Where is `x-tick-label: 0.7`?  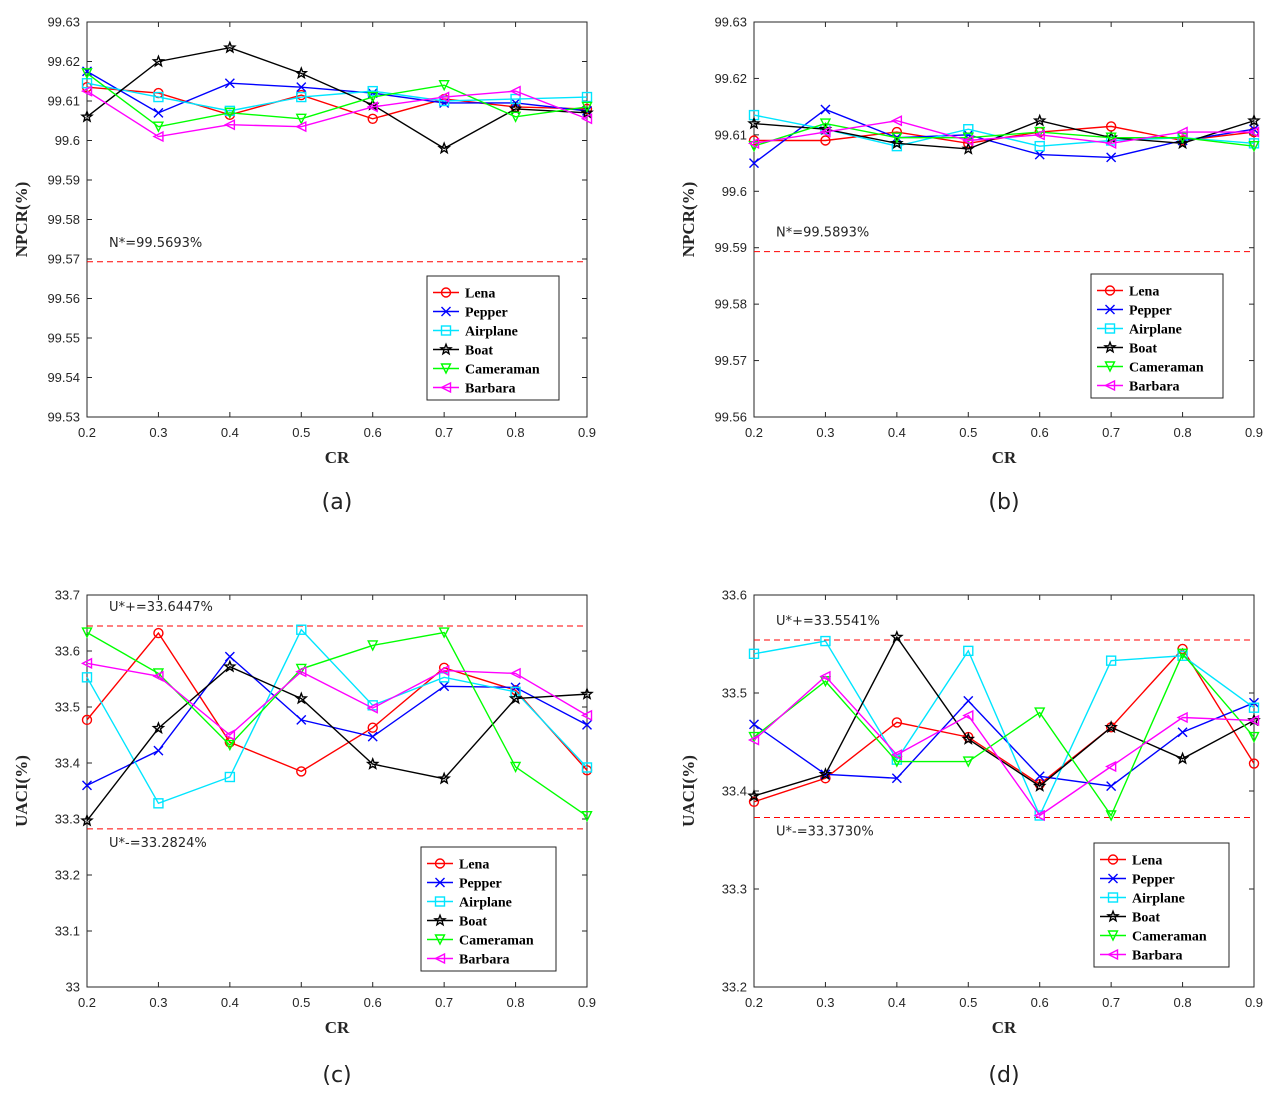 x-tick-label: 0.7 is located at coordinates (444, 432).